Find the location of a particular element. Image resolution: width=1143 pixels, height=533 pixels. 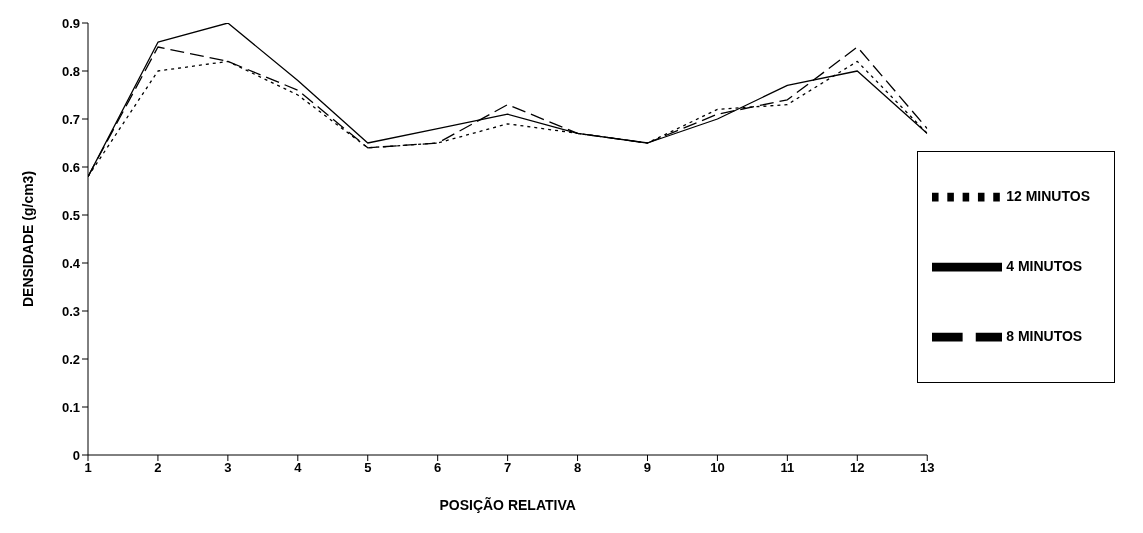

y-tick-label: 0.1 is located at coordinates (70, 407).